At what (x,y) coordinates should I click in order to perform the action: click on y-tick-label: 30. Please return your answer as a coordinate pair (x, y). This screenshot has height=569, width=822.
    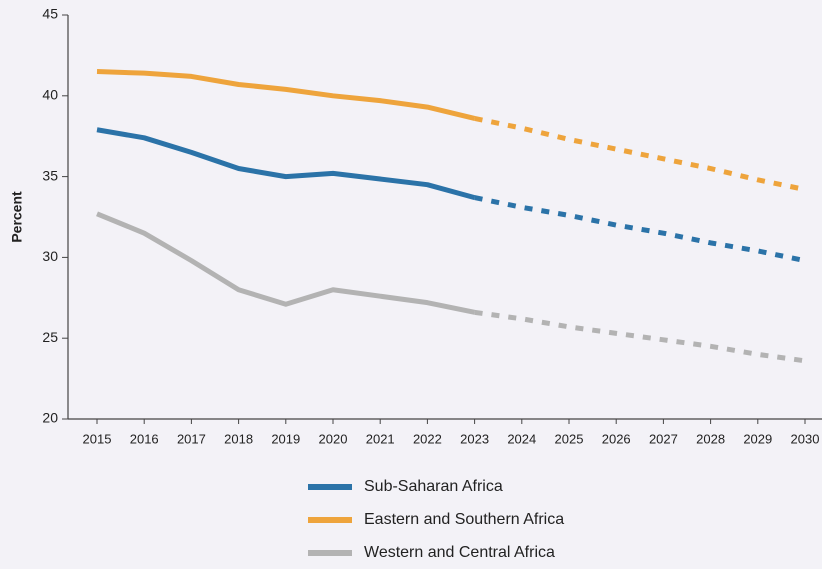
    Looking at the image, I should click on (50, 256).